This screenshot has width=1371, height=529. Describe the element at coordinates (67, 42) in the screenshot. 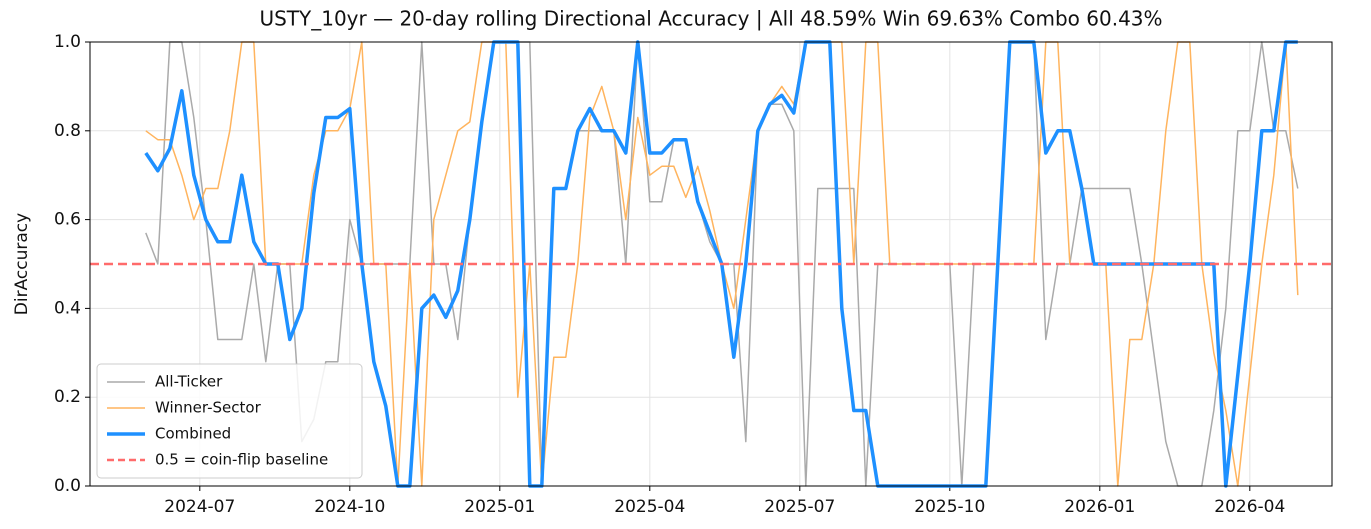

I see `y-tick-label: 1.0` at that location.